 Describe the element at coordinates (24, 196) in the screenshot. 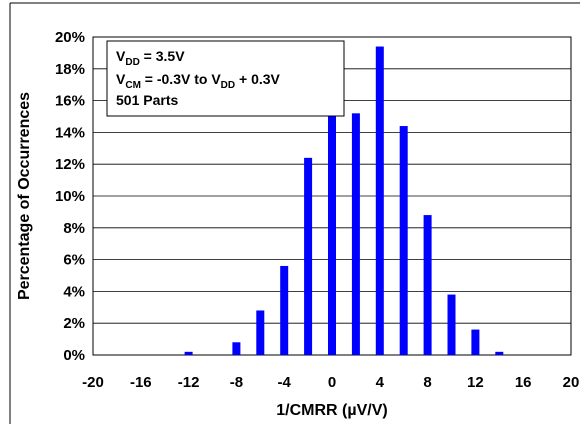

I see `y-axis-label: Percentage of Occurrences` at that location.